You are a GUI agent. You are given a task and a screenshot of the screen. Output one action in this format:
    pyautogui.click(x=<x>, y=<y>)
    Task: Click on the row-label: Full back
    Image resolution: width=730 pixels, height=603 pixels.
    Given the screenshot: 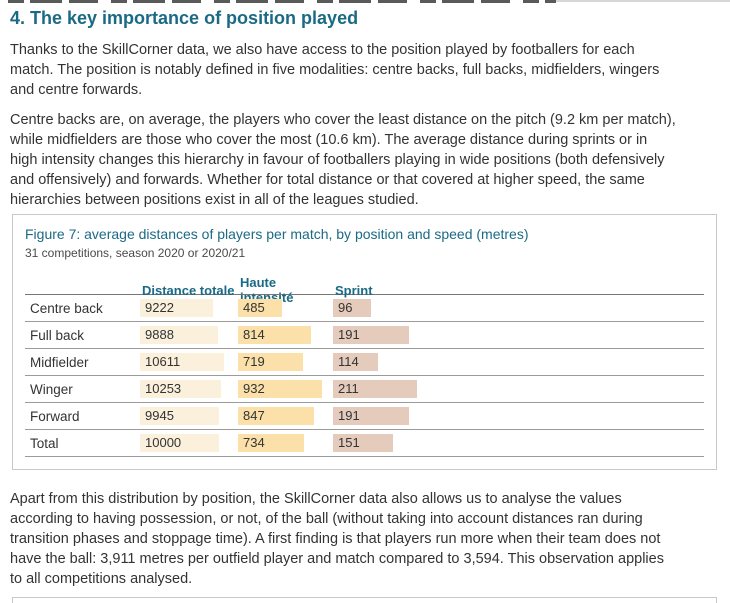 What is the action you would take?
    pyautogui.click(x=57, y=335)
    